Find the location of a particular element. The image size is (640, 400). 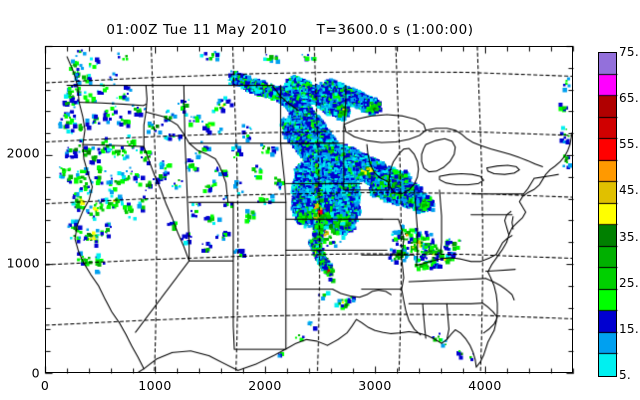

colorbar-tick-label: 25. is located at coordinates (629, 282).